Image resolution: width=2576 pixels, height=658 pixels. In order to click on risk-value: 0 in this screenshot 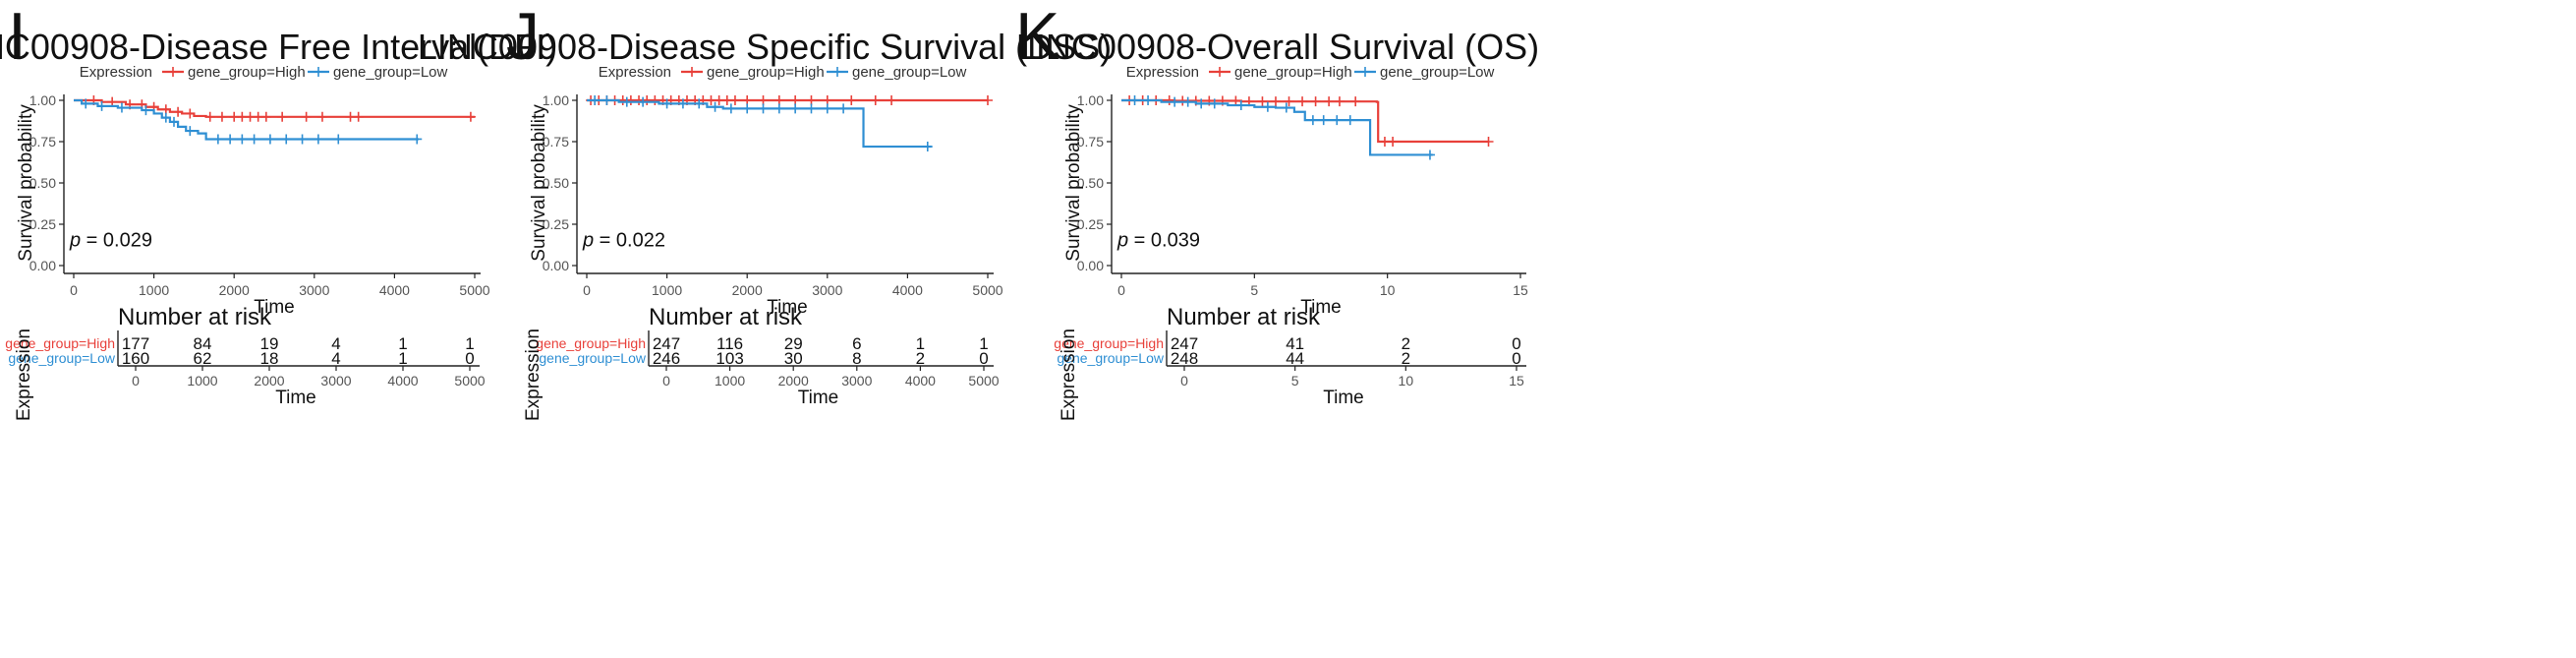, I will do `click(1516, 344)`.